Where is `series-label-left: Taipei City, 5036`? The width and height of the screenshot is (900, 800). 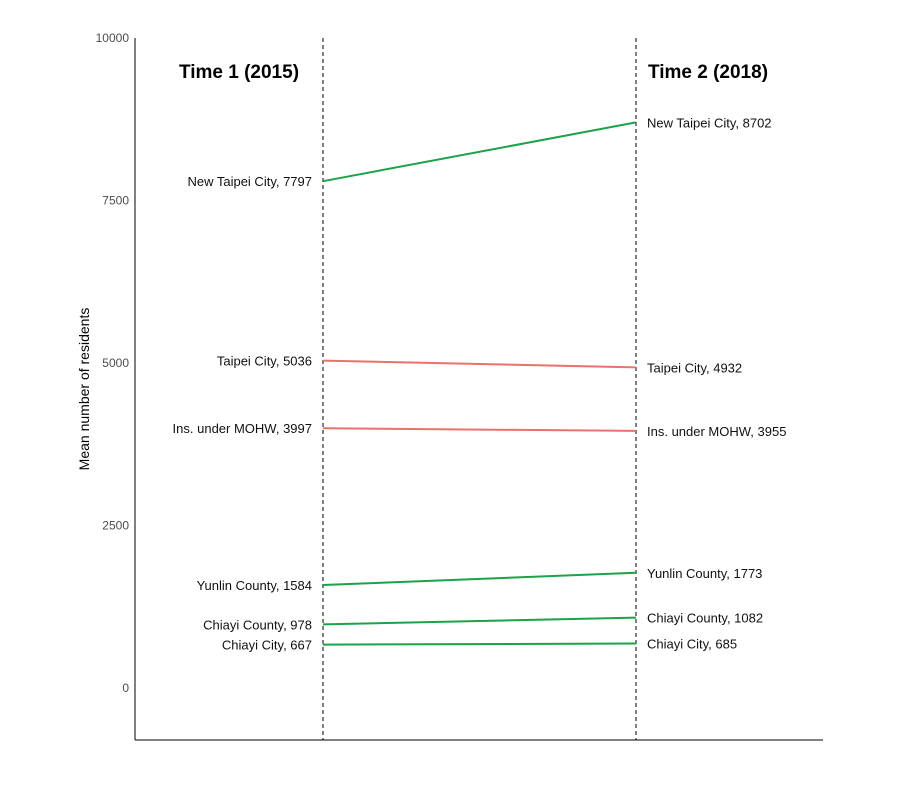 series-label-left: Taipei City, 5036 is located at coordinates (264, 361).